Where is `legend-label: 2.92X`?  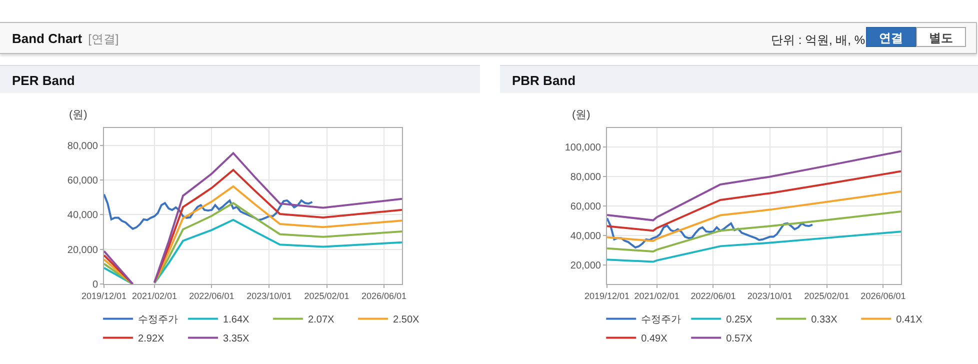
legend-label: 2.92X is located at coordinates (151, 339).